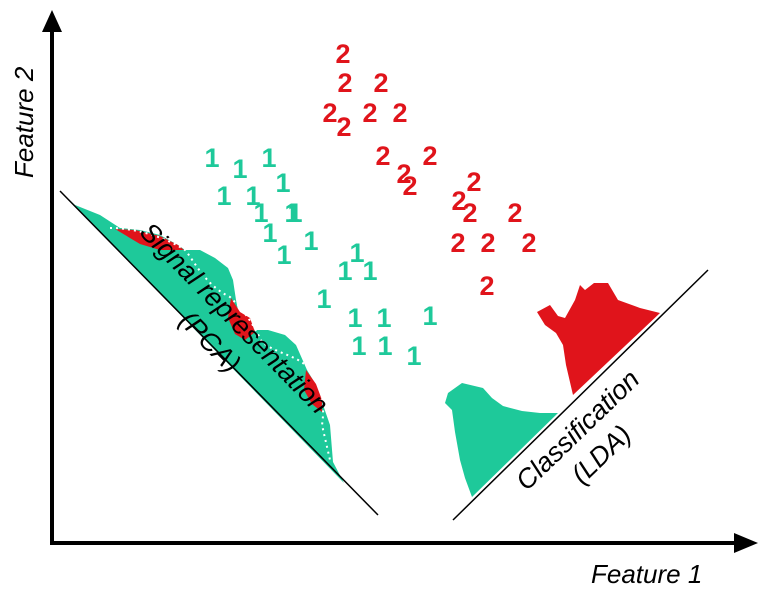  I want to click on lda-axis-line, so click(580, 395).